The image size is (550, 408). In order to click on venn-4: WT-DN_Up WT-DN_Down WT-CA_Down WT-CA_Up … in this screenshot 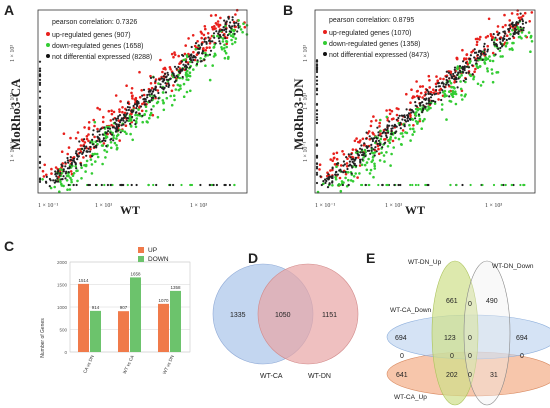, I will do `click(468, 332)`.